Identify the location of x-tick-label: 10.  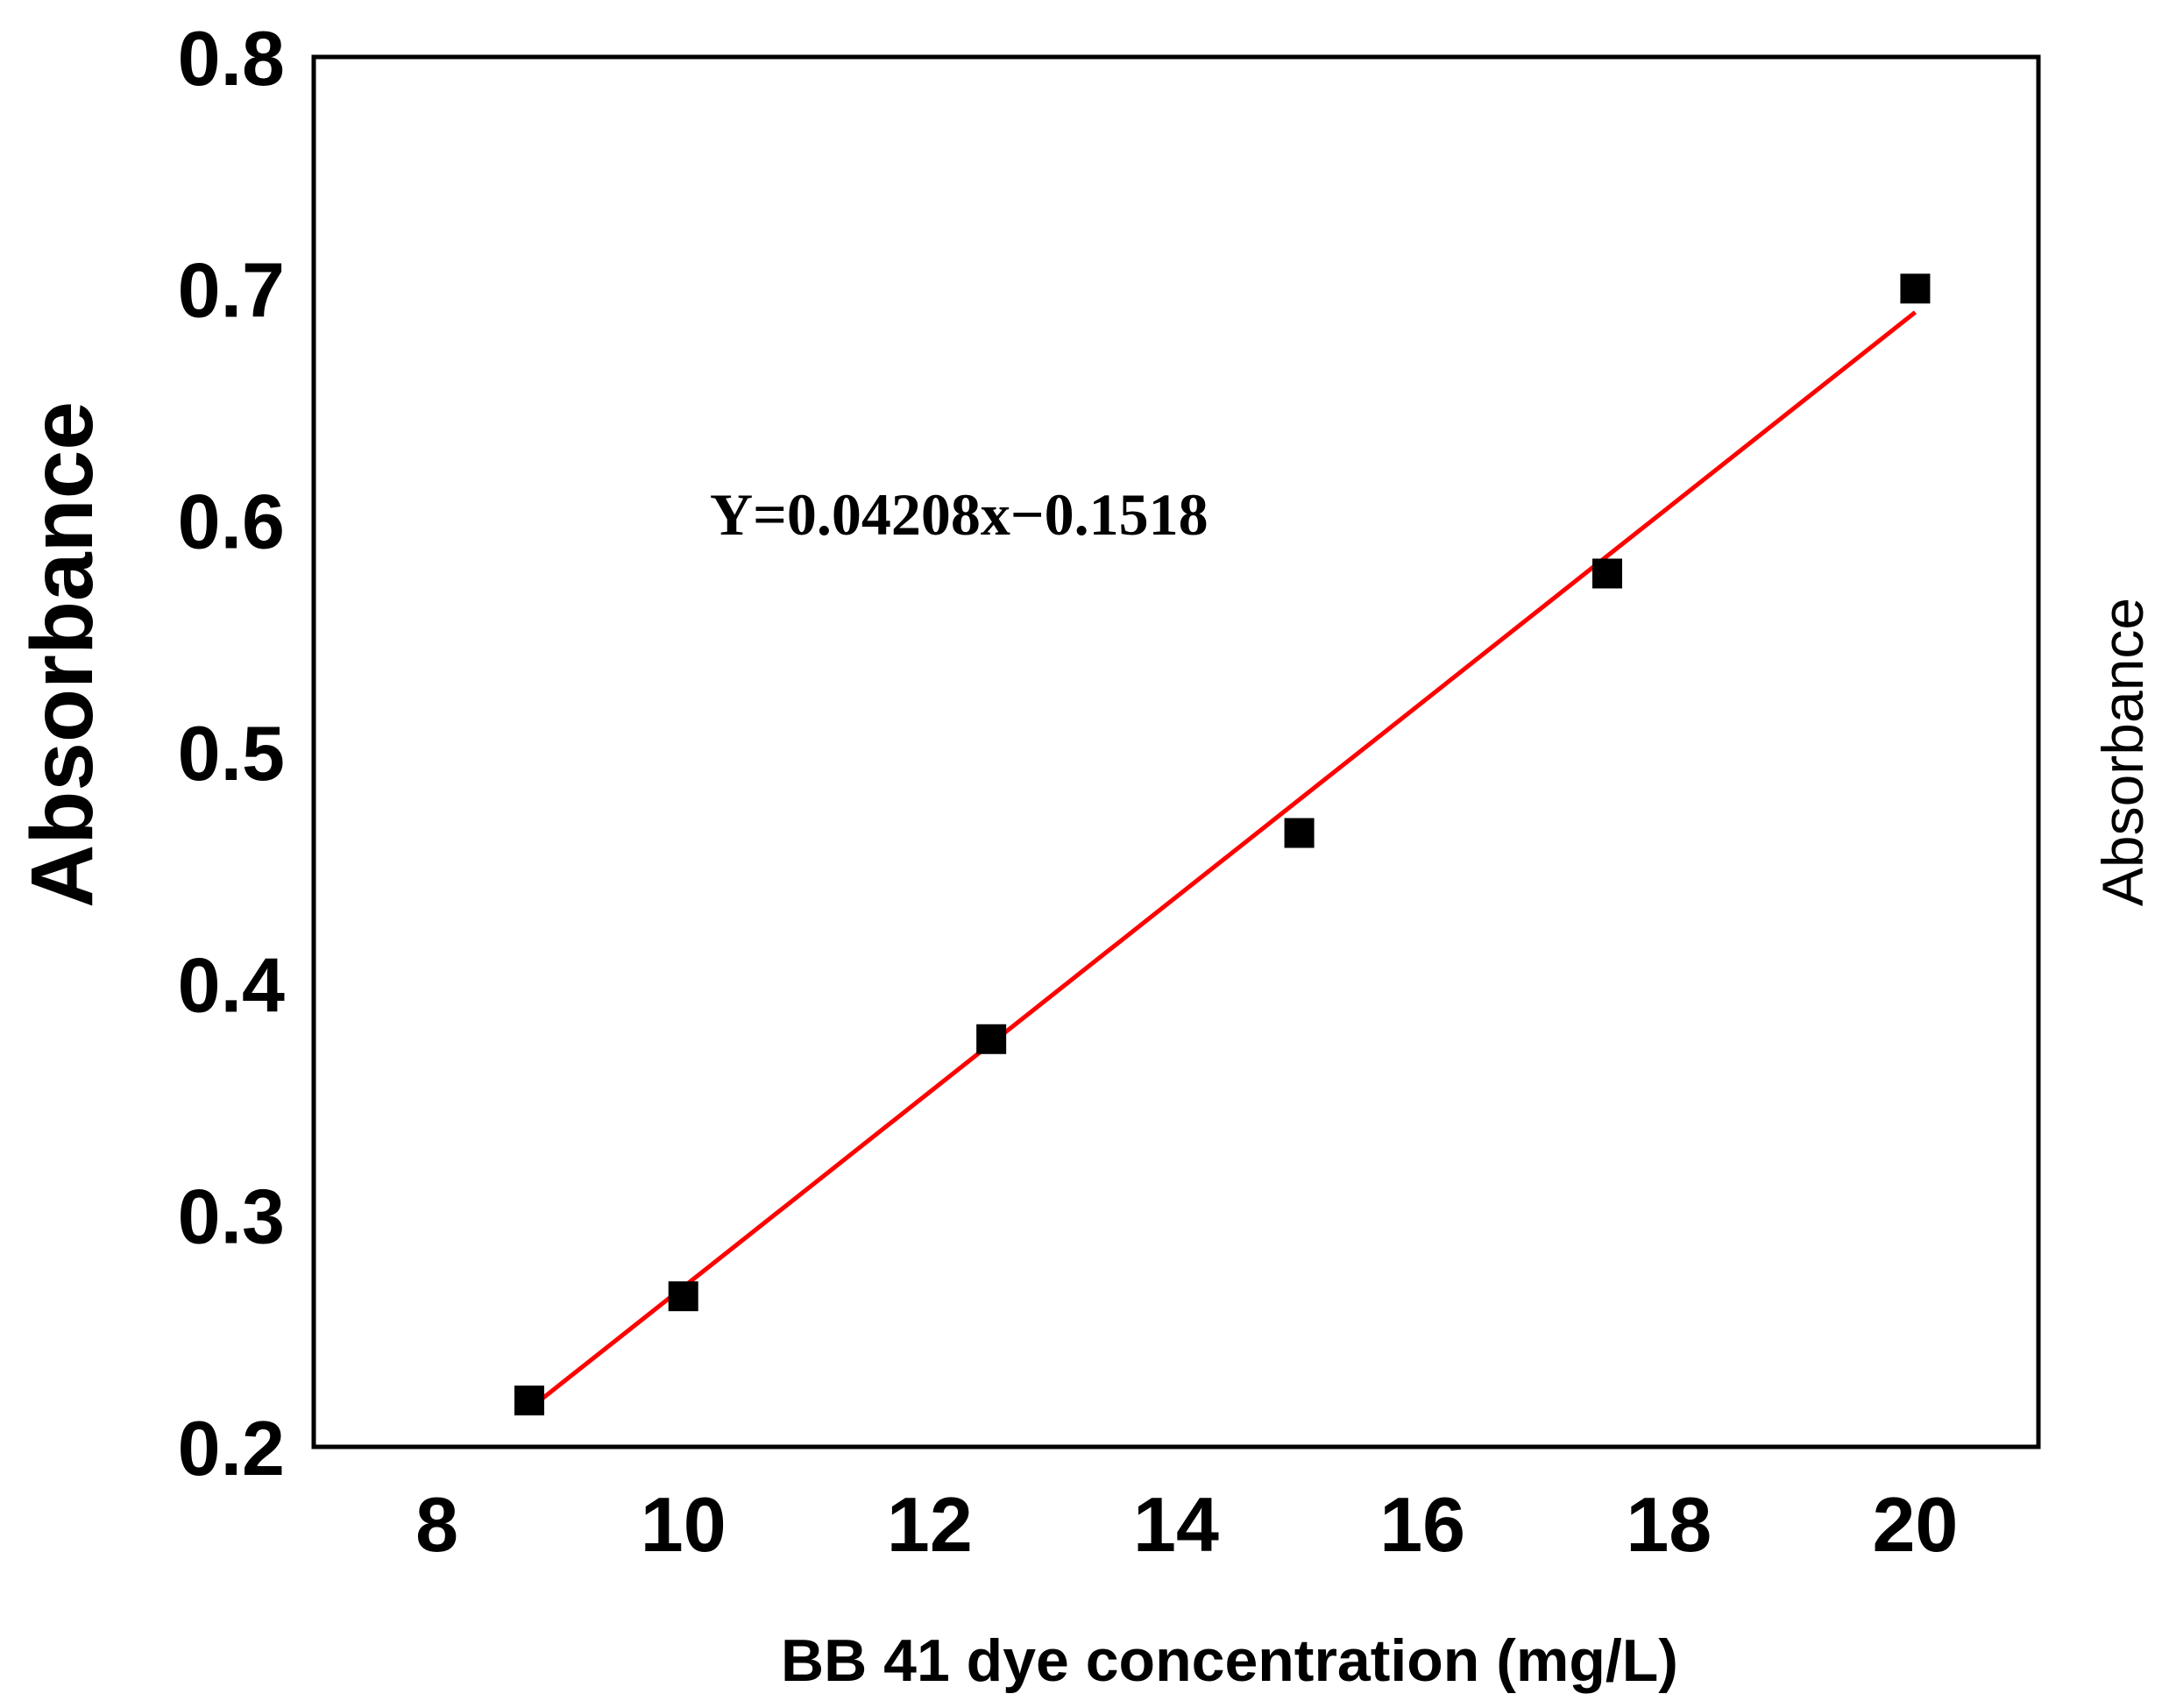
(684, 1525).